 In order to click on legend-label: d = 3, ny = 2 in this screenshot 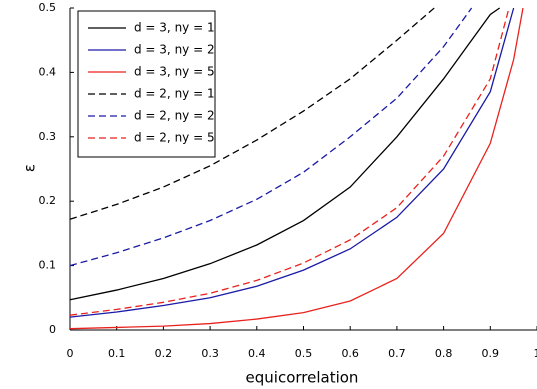, I will do `click(174, 50)`.